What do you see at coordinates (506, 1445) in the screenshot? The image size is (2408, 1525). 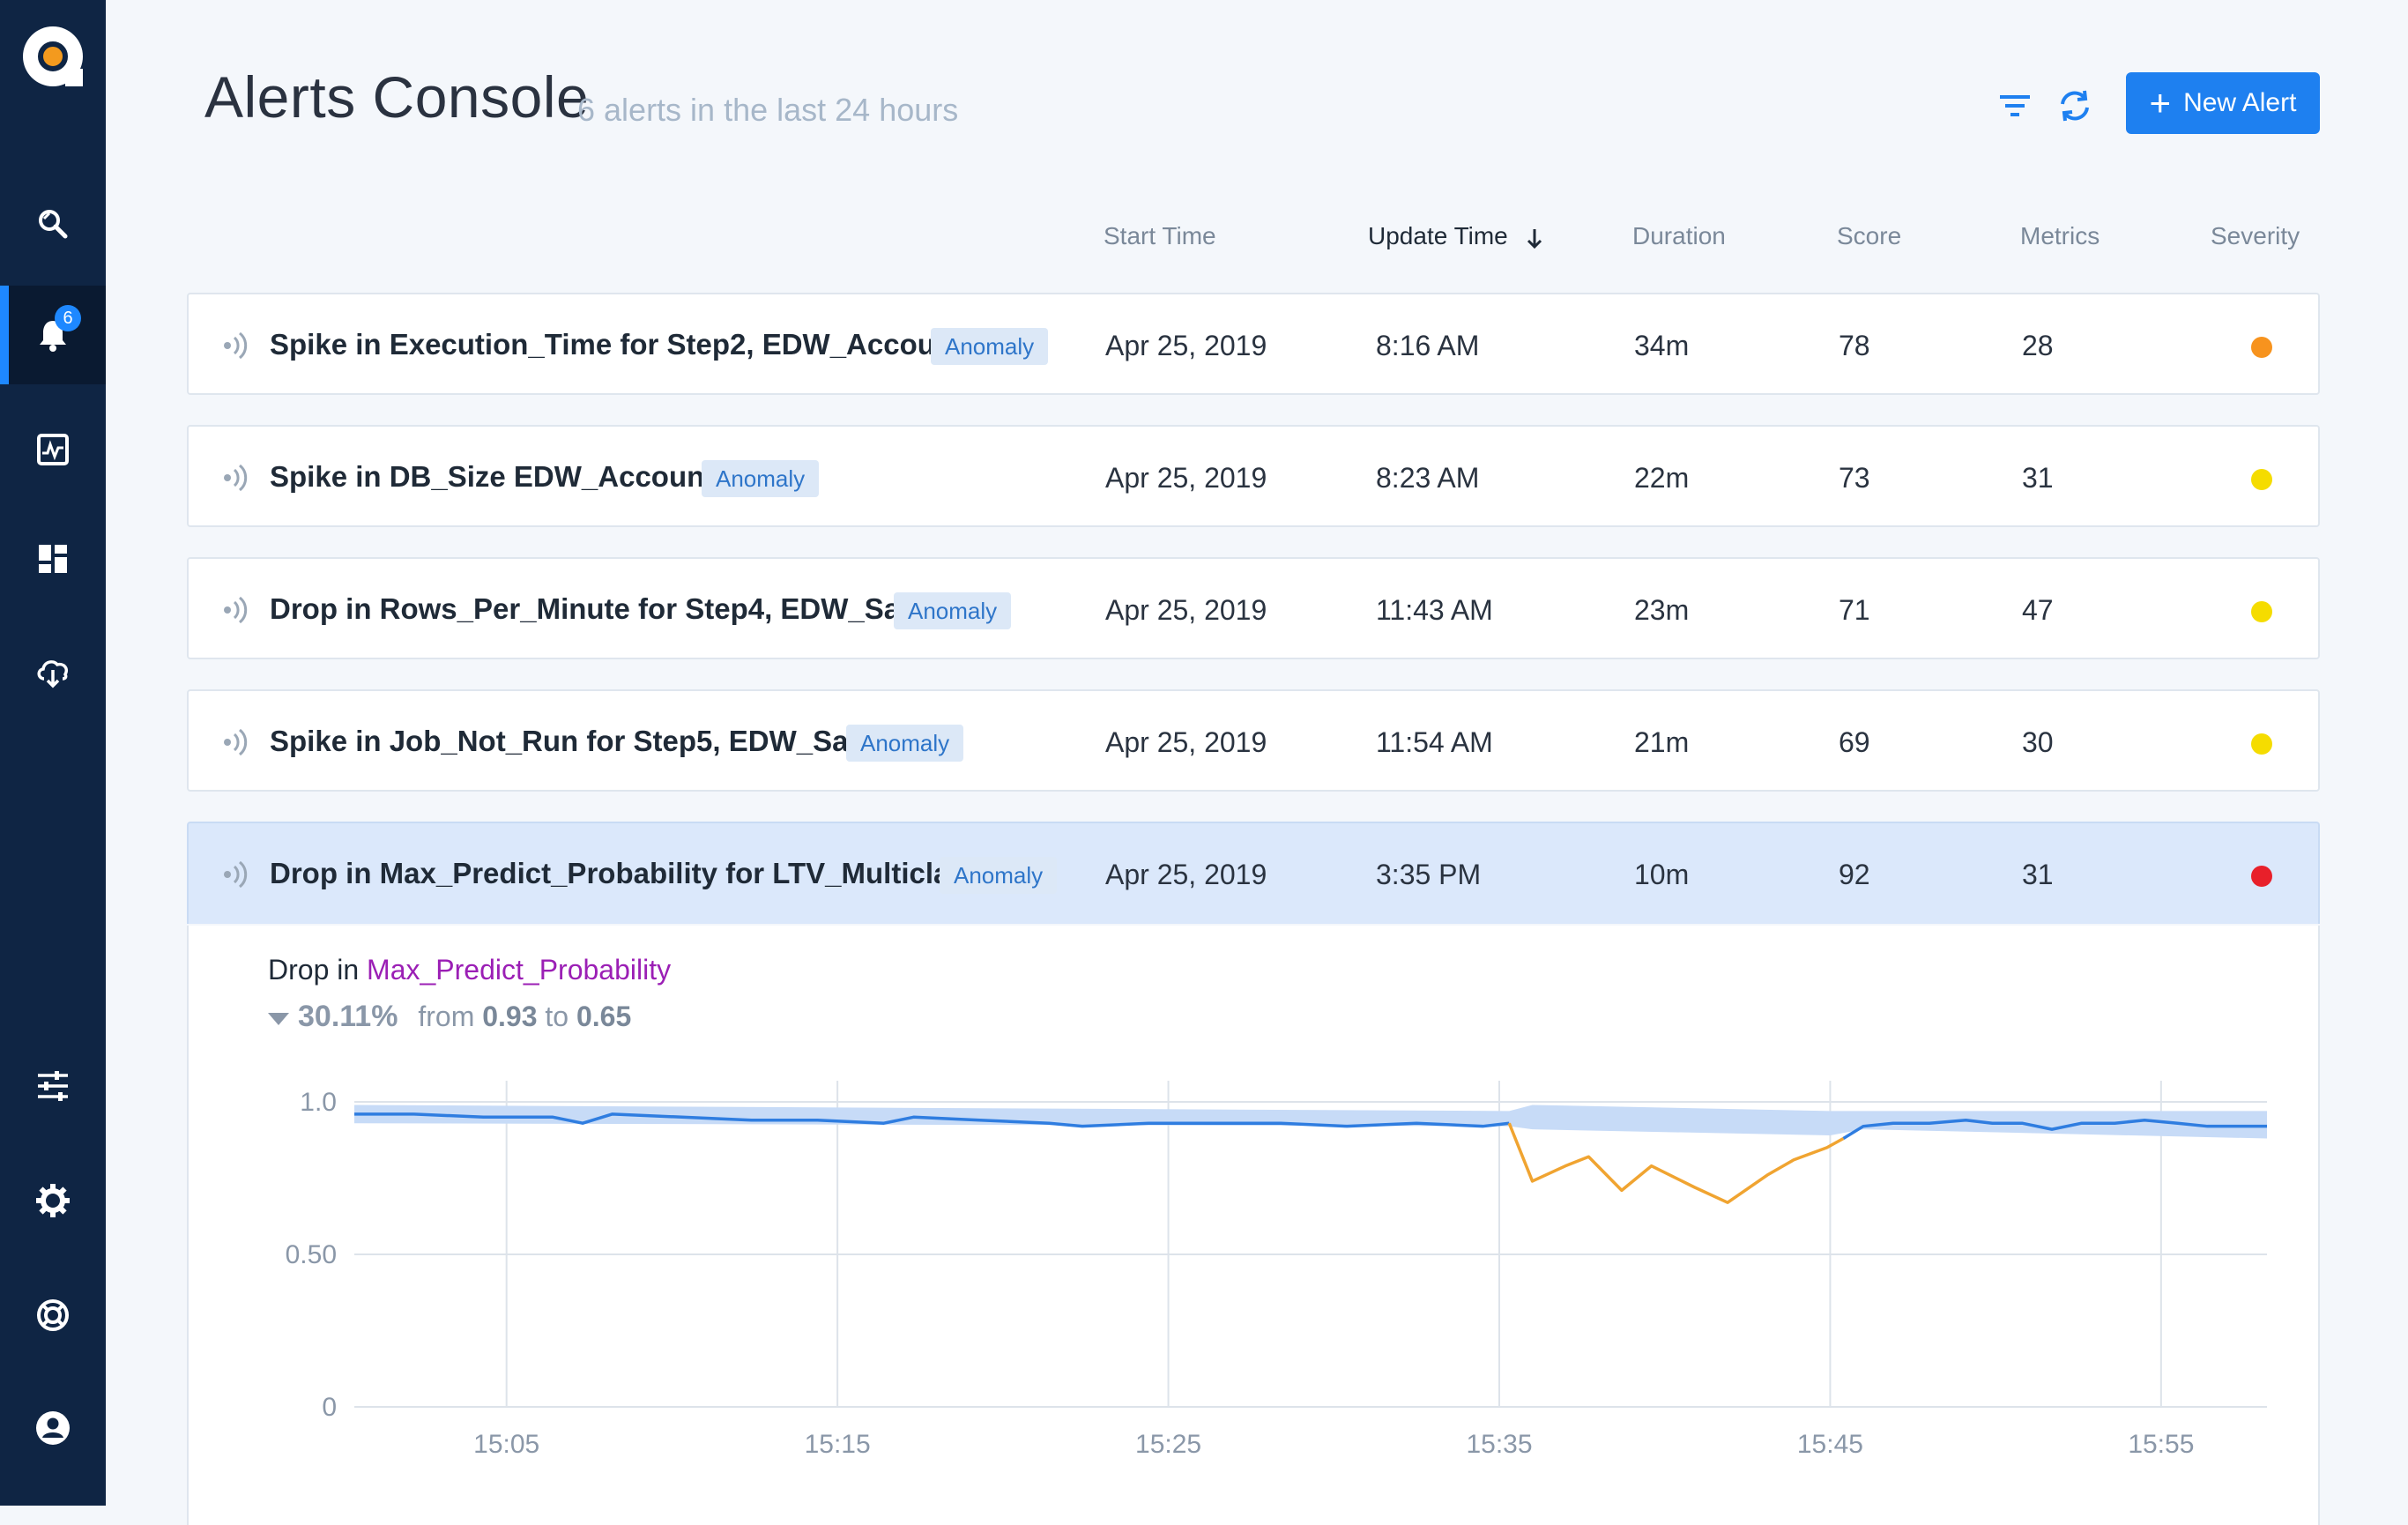 I see `x-tick-label: 15:05` at bounding box center [506, 1445].